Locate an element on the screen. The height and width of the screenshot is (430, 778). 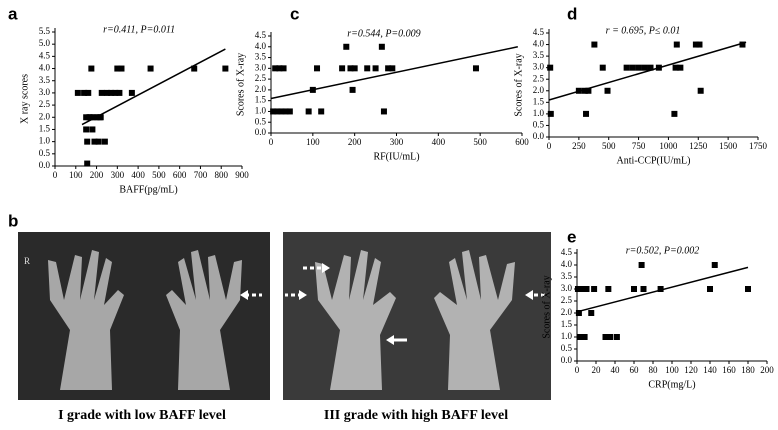
x-tick-label: 20 is located at coordinates (597, 370).